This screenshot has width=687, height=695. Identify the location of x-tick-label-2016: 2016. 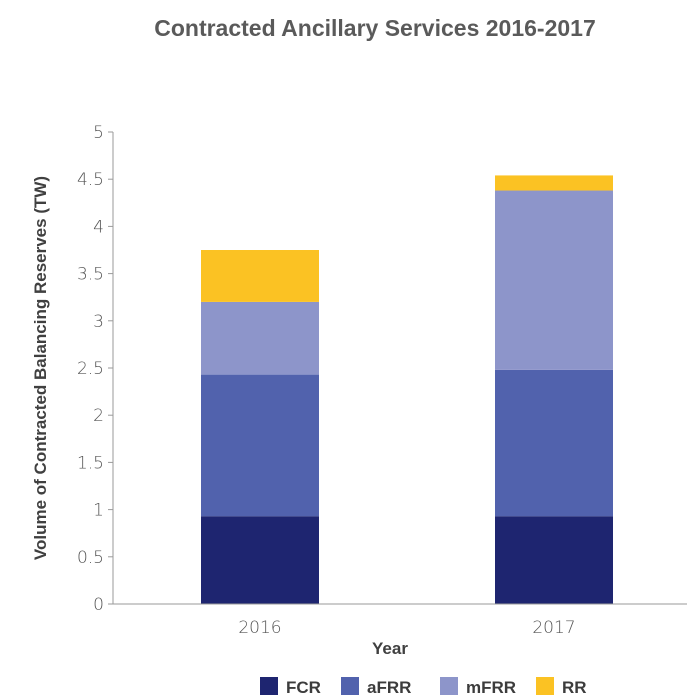
(259, 628).